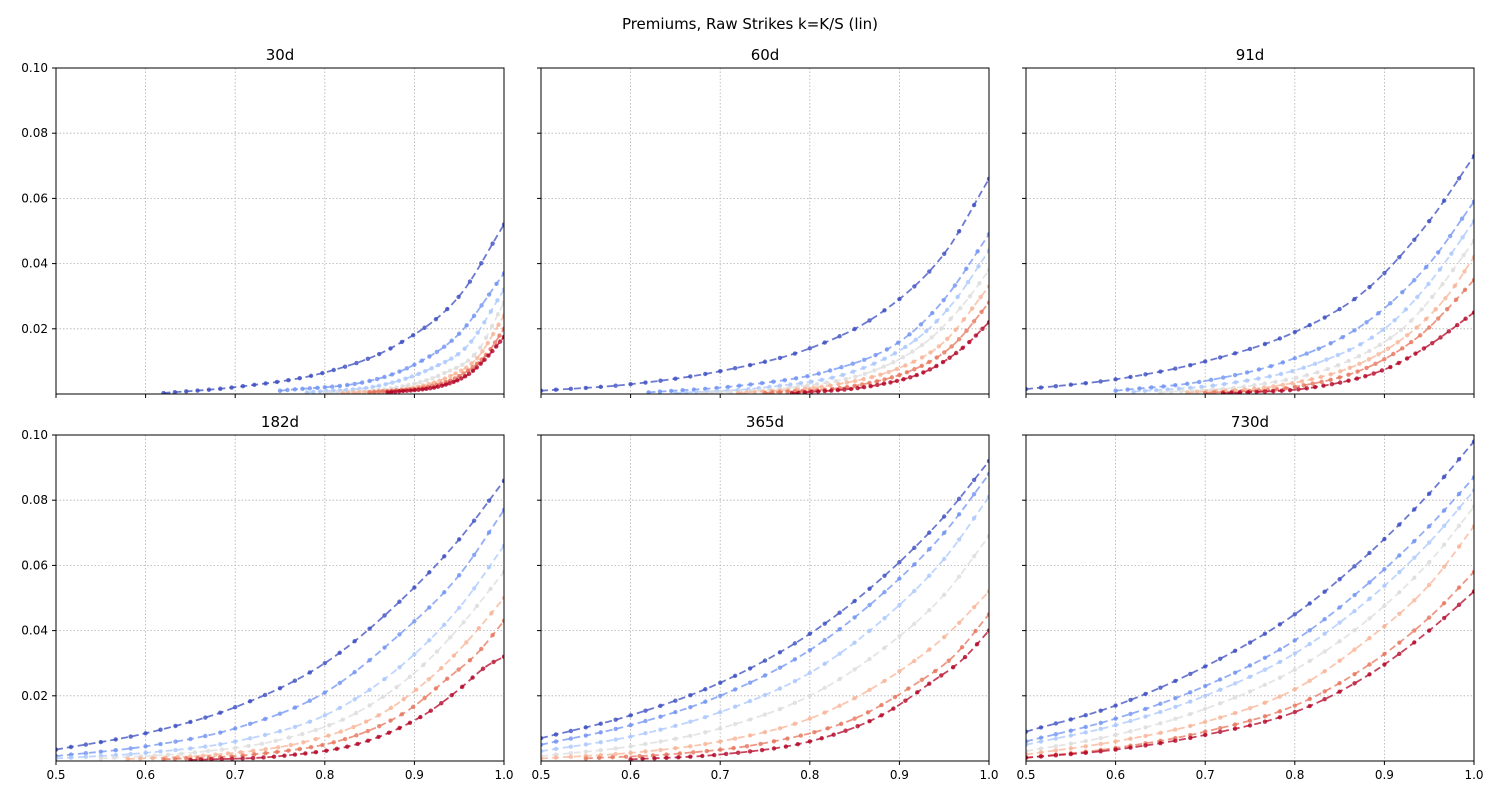 This screenshot has width=1500, height=800. I want to click on x-tick-label: 1.0, so click(1473, 775).